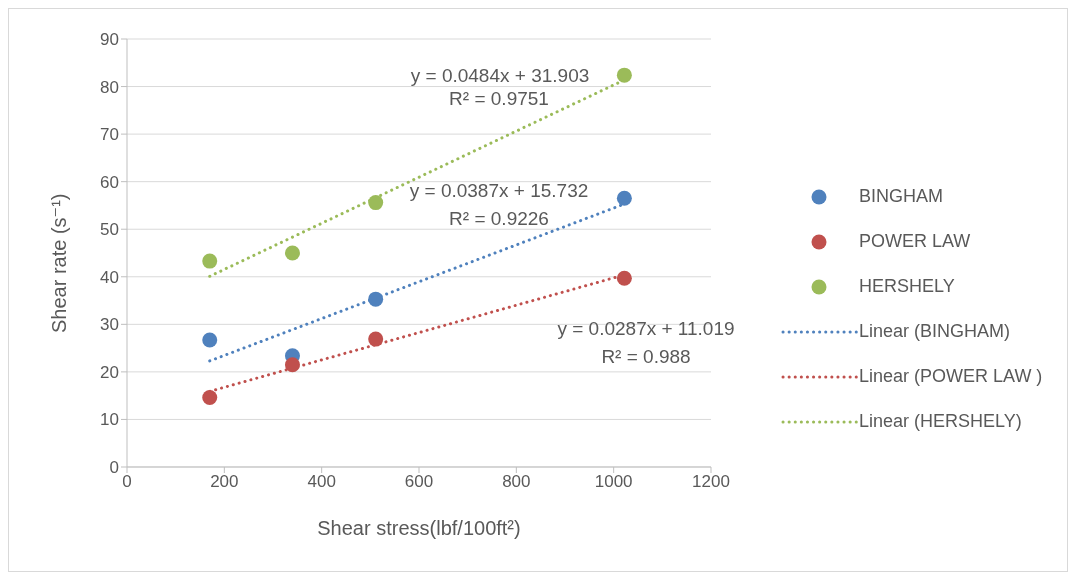 This screenshot has width=1077, height=580. Describe the element at coordinates (711, 482) in the screenshot. I see `x-tick-label: 1200` at that location.